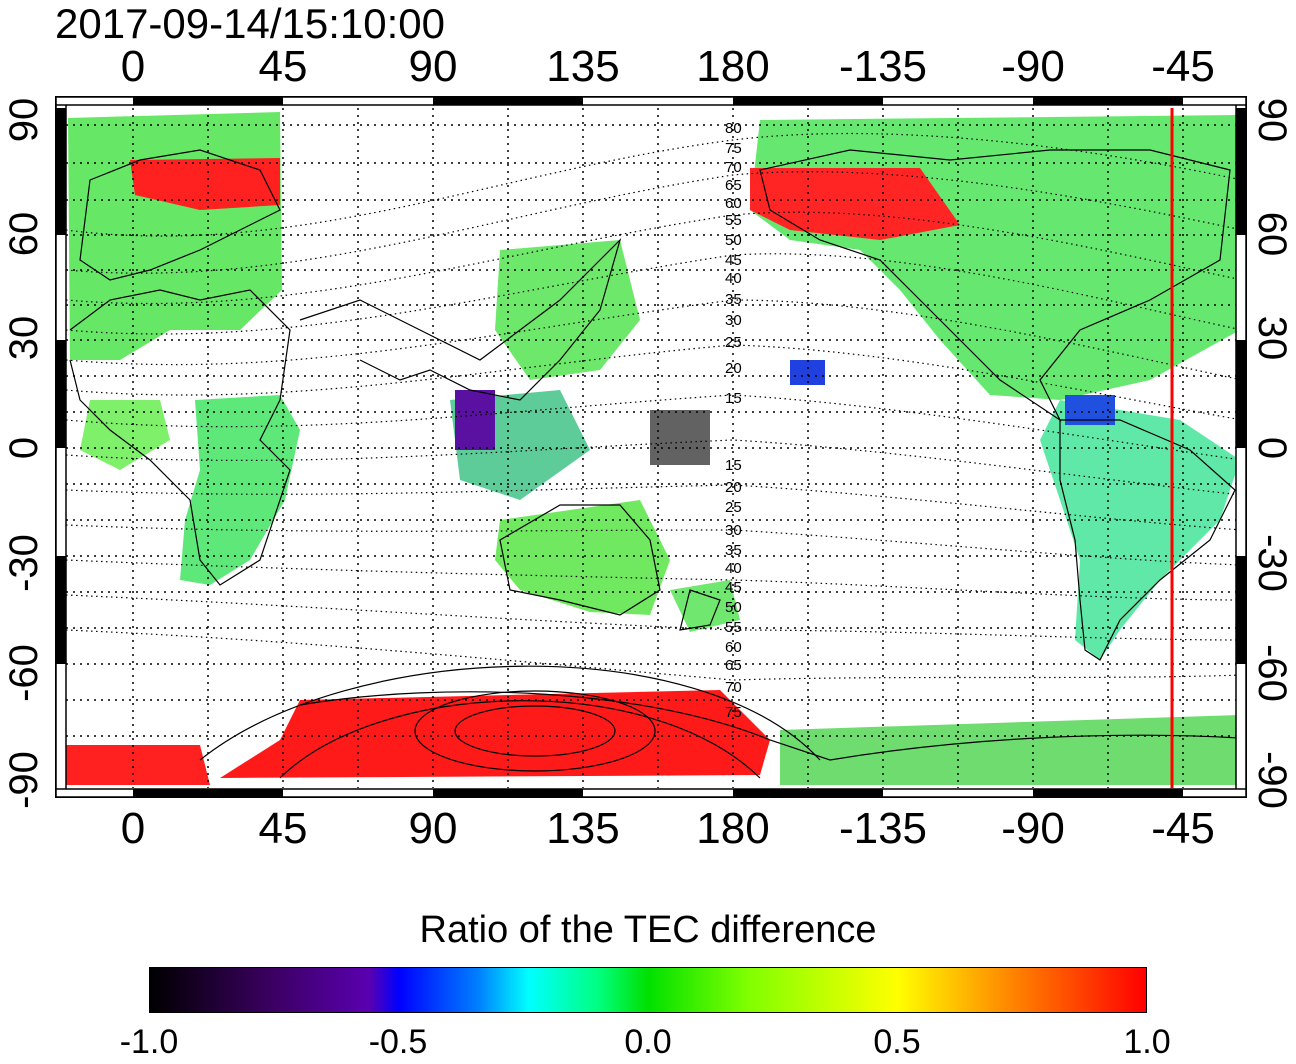 This screenshot has height=1064, width=1296. Describe the element at coordinates (133, 66) in the screenshot. I see `top-lon-tick: 0` at that location.